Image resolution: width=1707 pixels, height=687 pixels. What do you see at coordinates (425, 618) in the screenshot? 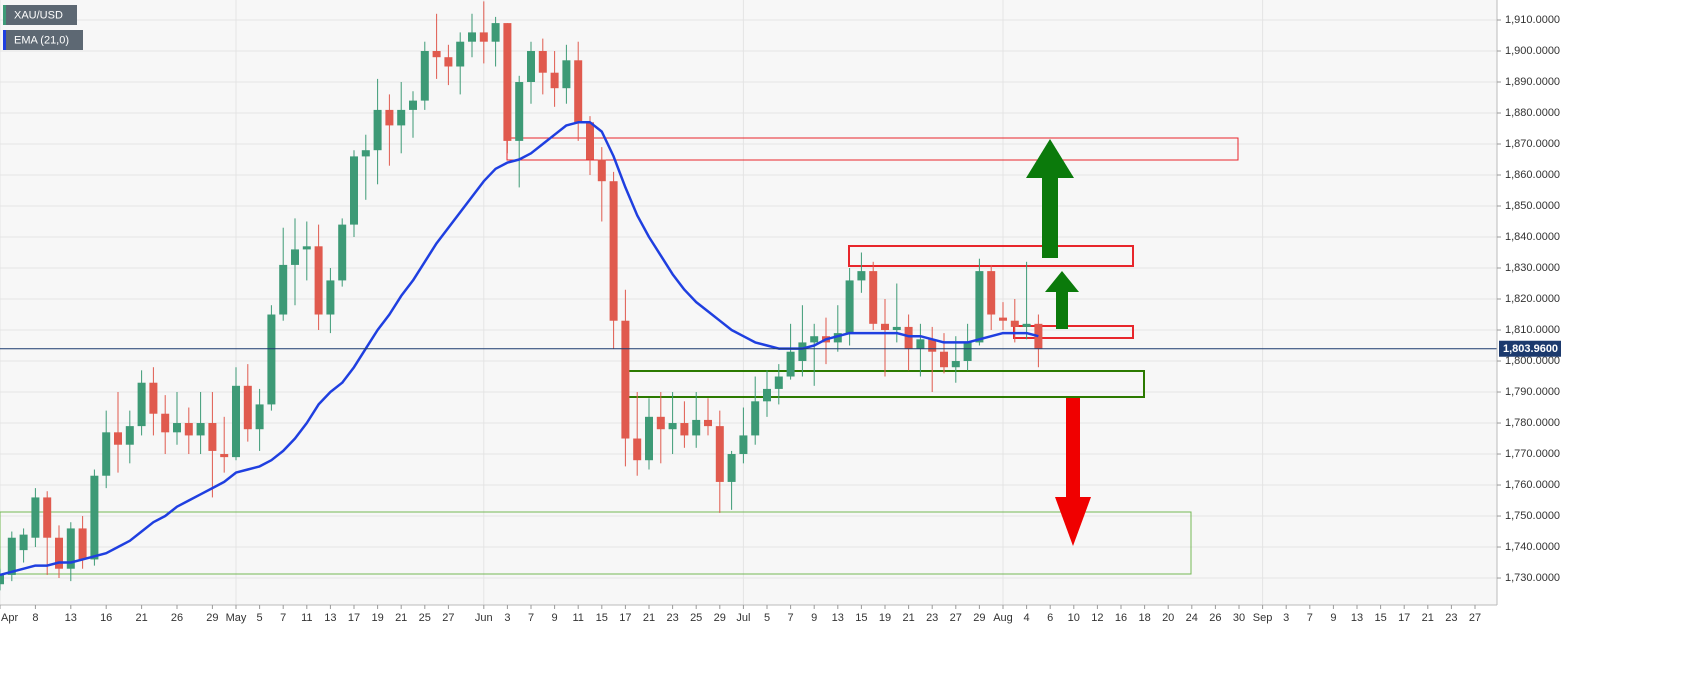
I see `x-tick-label: 25` at bounding box center [425, 618].